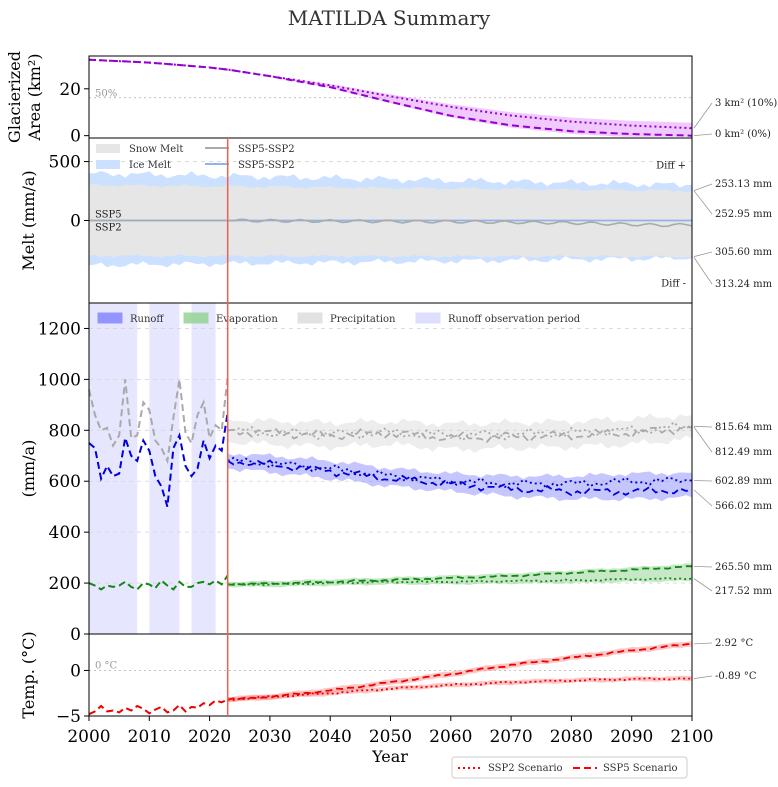  What do you see at coordinates (195, 157) in the screenshot?
I see `melt-legend: Snow Melt Ice Melt SSP5-SSP2 SSP5-SSP2` at bounding box center [195, 157].